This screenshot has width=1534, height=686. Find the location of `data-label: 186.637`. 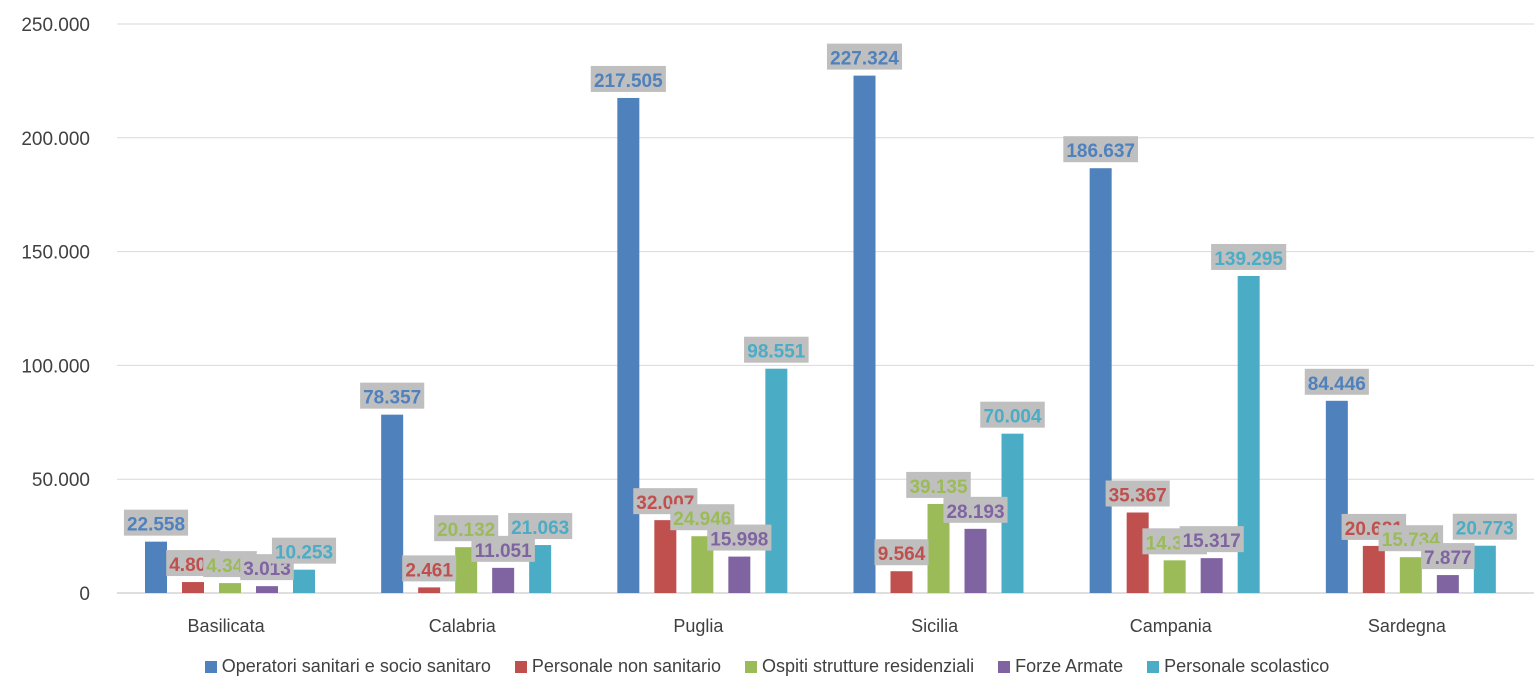

data-label: 186.637 is located at coordinates (1100, 151).